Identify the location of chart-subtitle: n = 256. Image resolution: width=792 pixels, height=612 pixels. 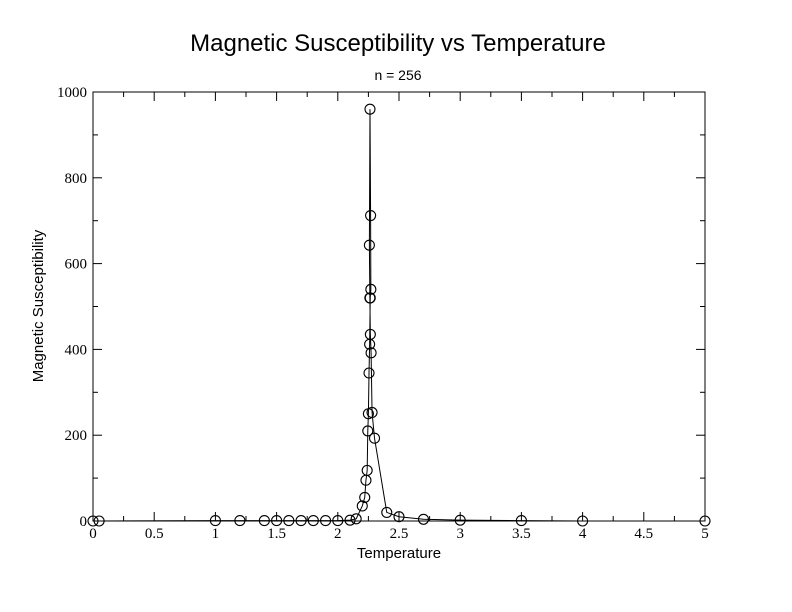
(397, 75).